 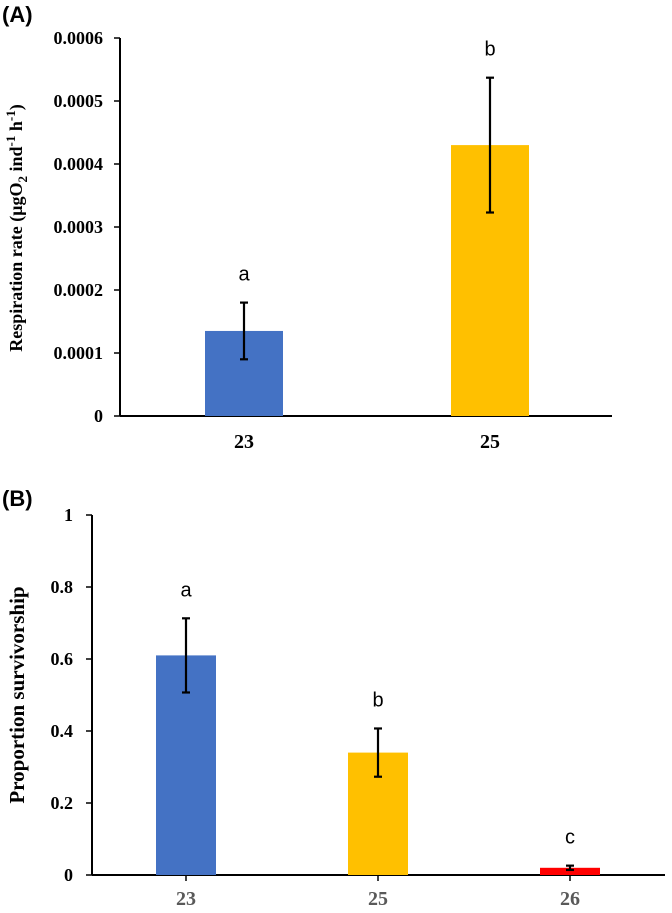 What do you see at coordinates (244, 275) in the screenshot?
I see `panel-a-significance-letter: a` at bounding box center [244, 275].